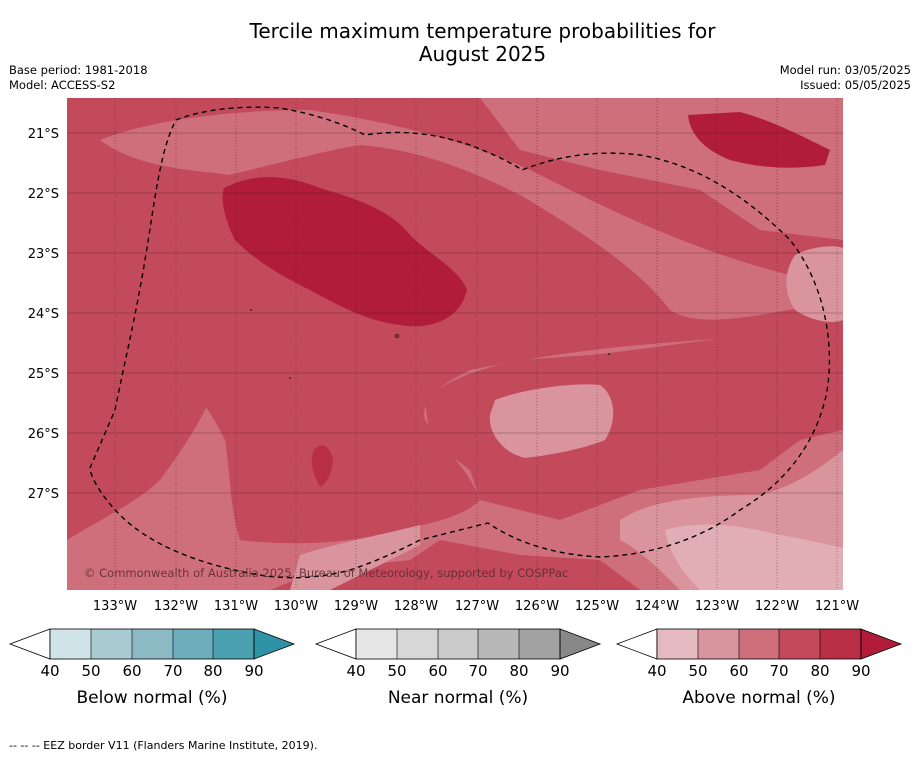  What do you see at coordinates (845, 70) in the screenshot?
I see `model-run: Model run: 03/05/2025` at bounding box center [845, 70].